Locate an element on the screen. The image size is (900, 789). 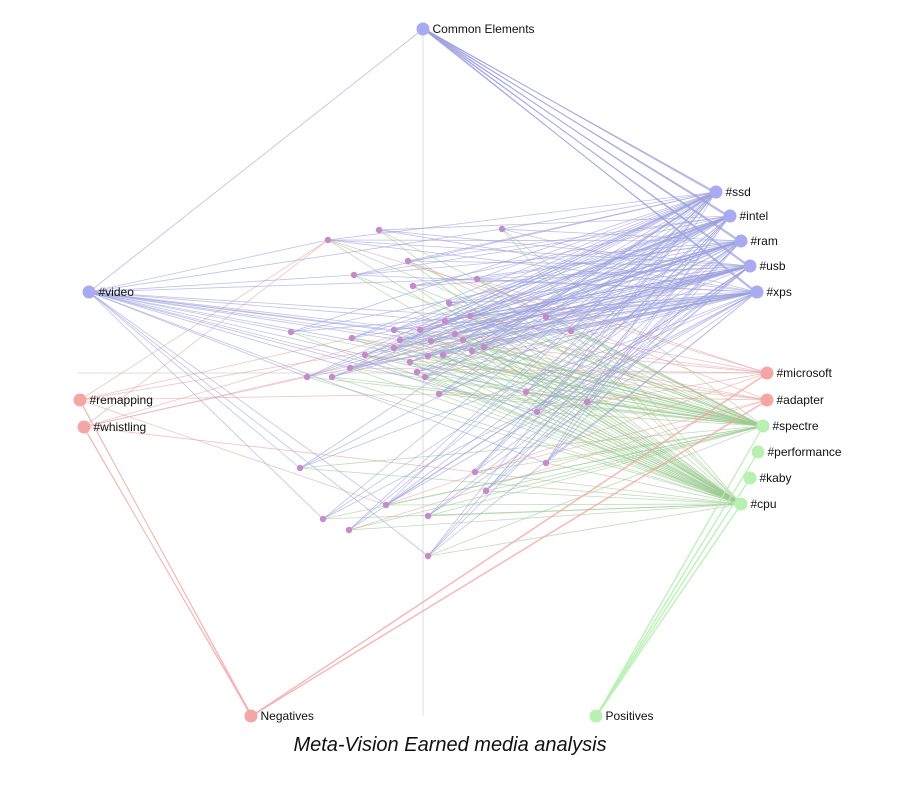
node-label-performance: #performance is located at coordinates (805, 452).